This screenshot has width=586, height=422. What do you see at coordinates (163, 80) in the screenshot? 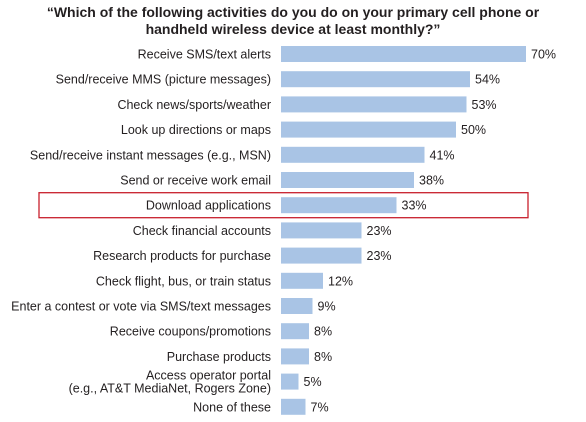
I see `category-label: Send/receive MMS (picture messages)` at bounding box center [163, 80].